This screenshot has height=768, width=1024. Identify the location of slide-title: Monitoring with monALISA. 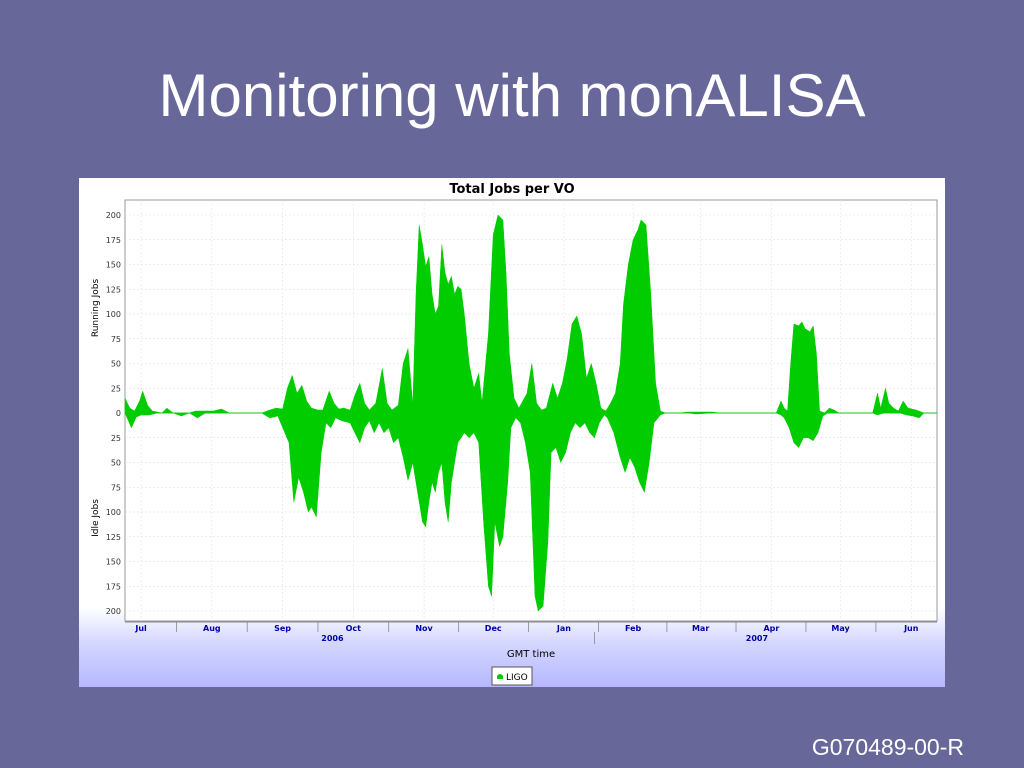
(512, 95).